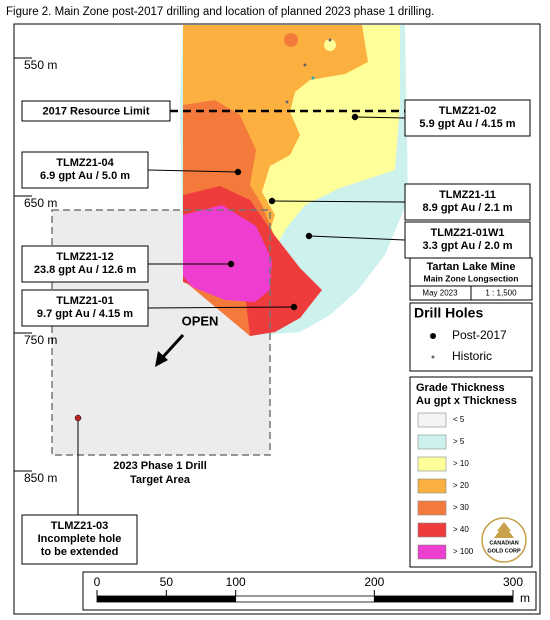 Image resolution: width=550 pixels, height=620 pixels. I want to click on logo-ring, so click(504, 540).